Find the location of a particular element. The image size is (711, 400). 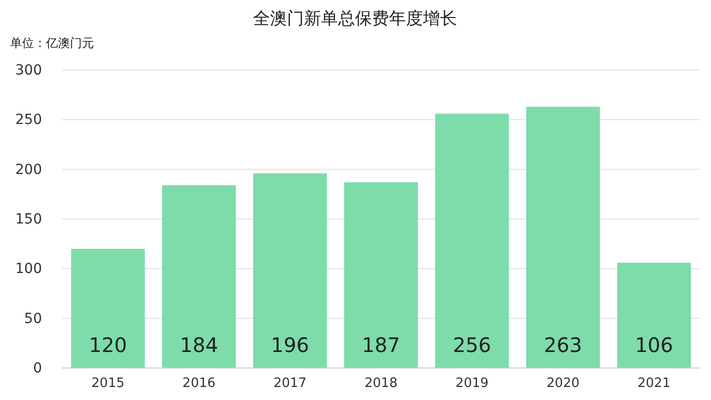

data-label: 120 is located at coordinates (108, 345).